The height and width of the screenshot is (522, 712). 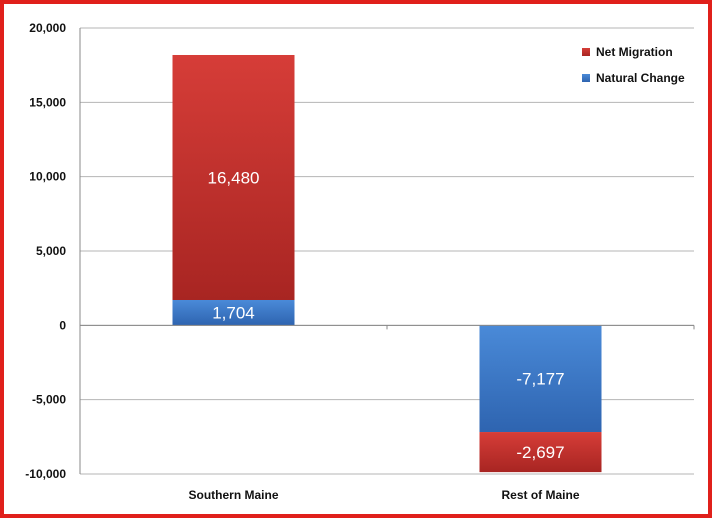 I want to click on y-tick-label: 15,000, so click(x=47, y=102).